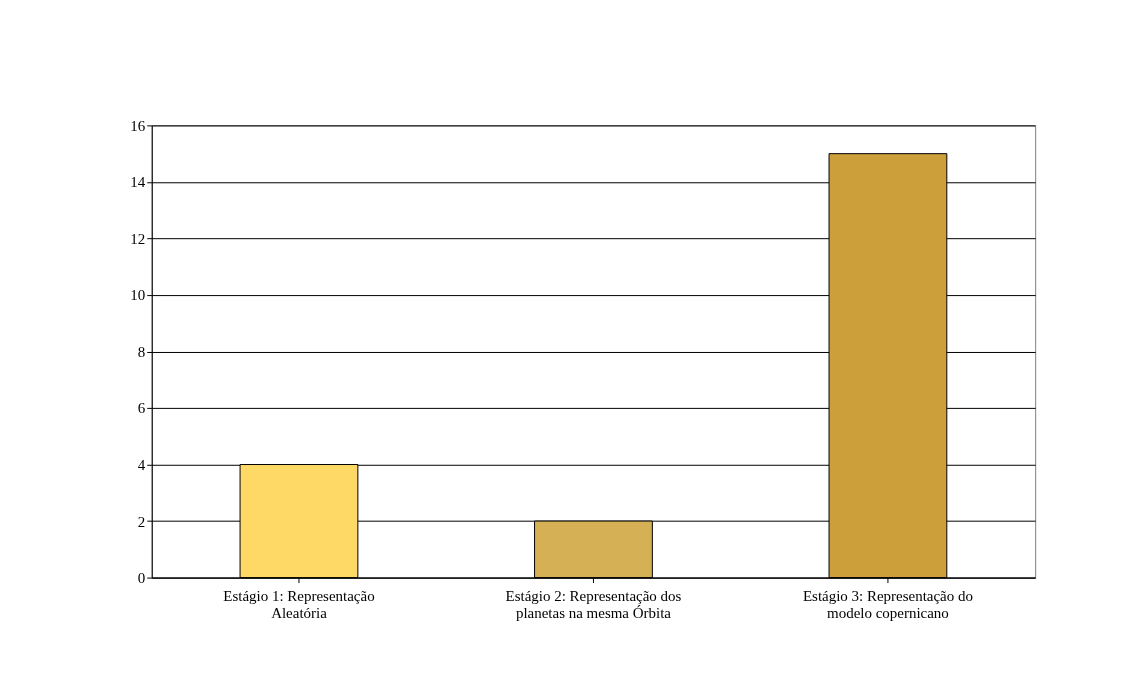  What do you see at coordinates (141, 465) in the screenshot?
I see `y-tick-label: 4` at bounding box center [141, 465].